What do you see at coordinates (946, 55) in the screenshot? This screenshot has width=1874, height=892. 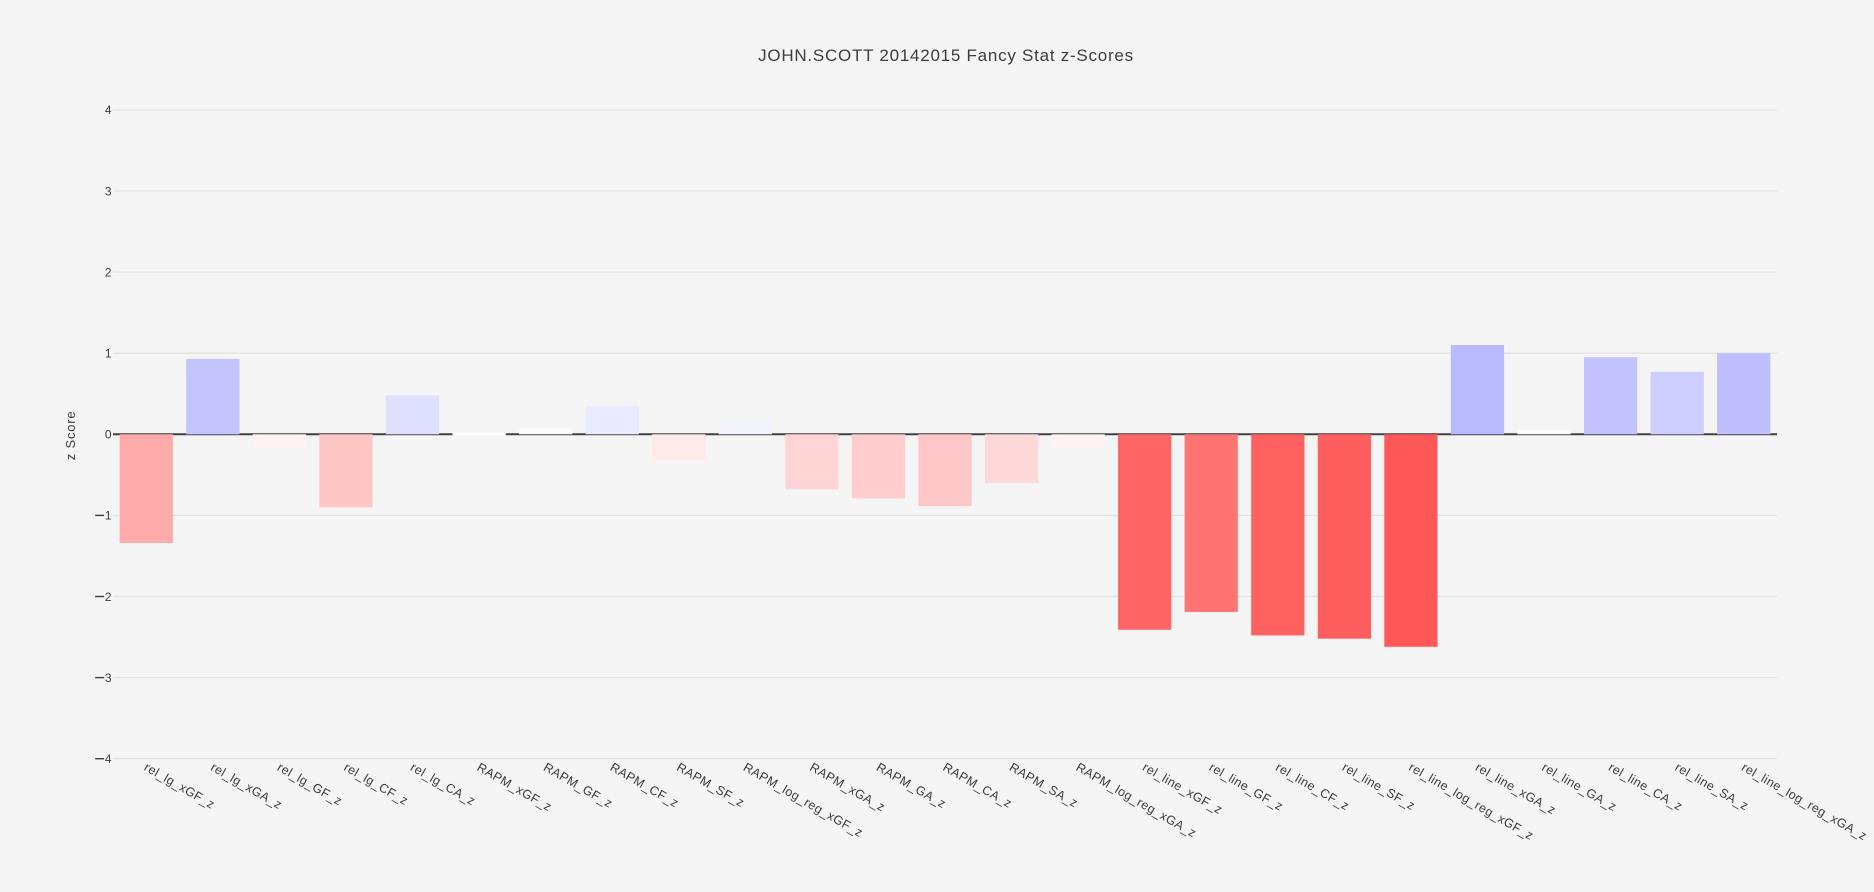 I see `svg-text:JOHN.SCOTT 20142015 Fancy Stat: JOHN.SCOTT 20142015 Fancy Stat z-Scores` at bounding box center [946, 55].